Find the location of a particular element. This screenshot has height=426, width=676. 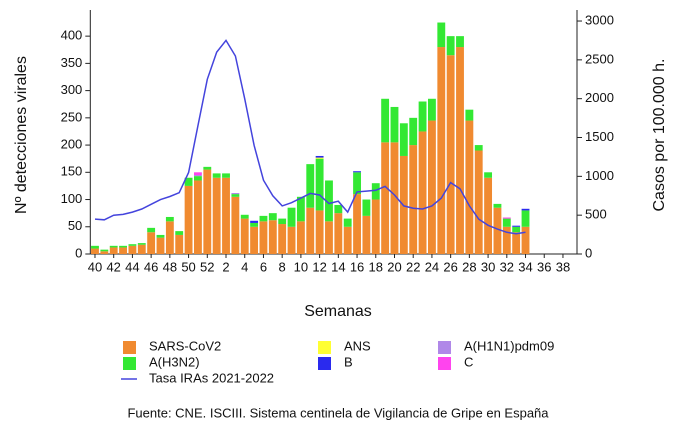

x-tick-label: 4 is located at coordinates (244, 266).